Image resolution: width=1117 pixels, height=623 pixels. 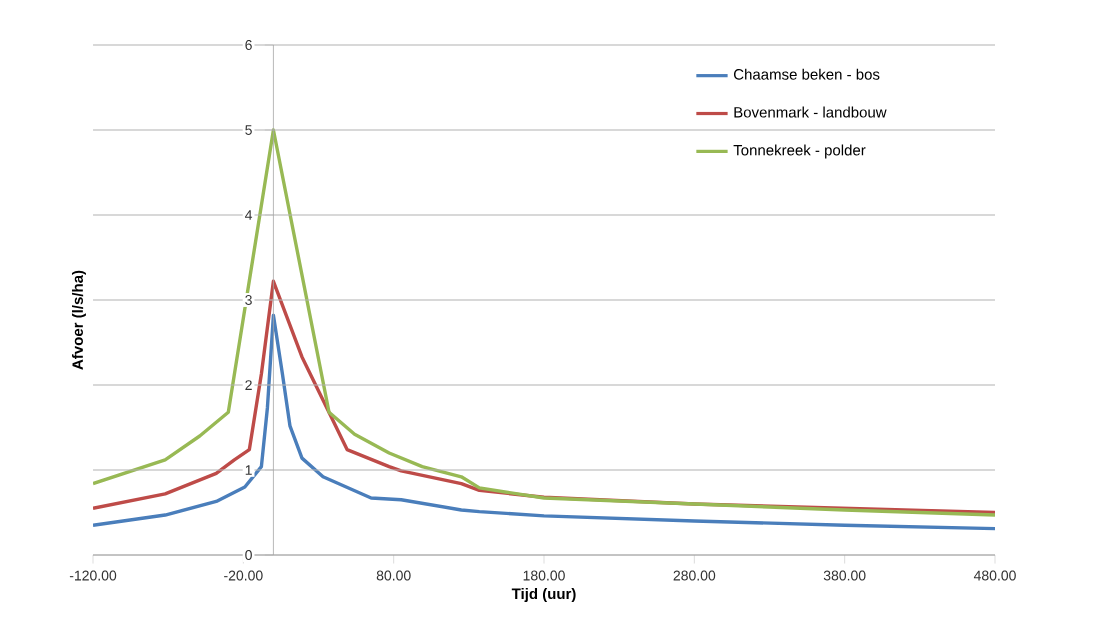 What do you see at coordinates (806, 74) in the screenshot?
I see `legend-label: Chaamse beken - bos` at bounding box center [806, 74].